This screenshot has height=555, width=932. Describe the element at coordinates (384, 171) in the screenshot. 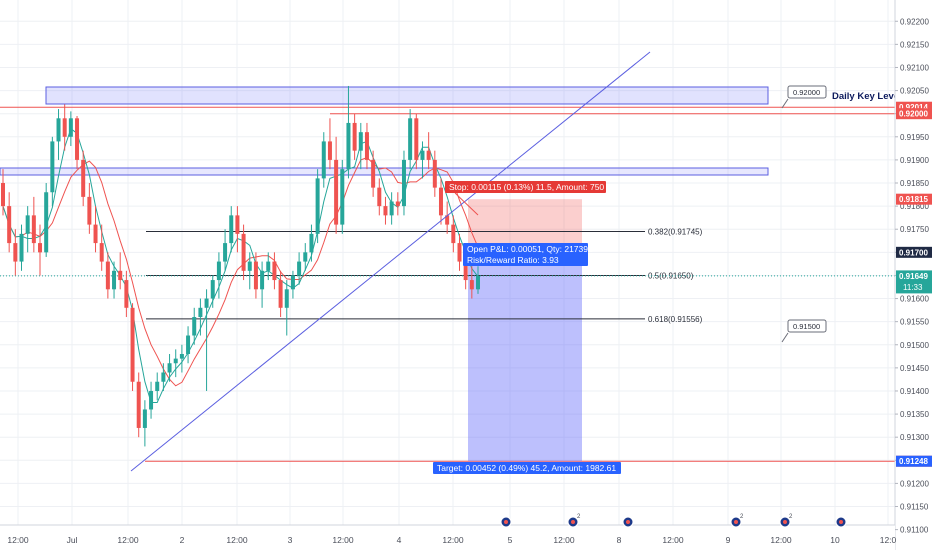

I see `resistance-zone` at that location.